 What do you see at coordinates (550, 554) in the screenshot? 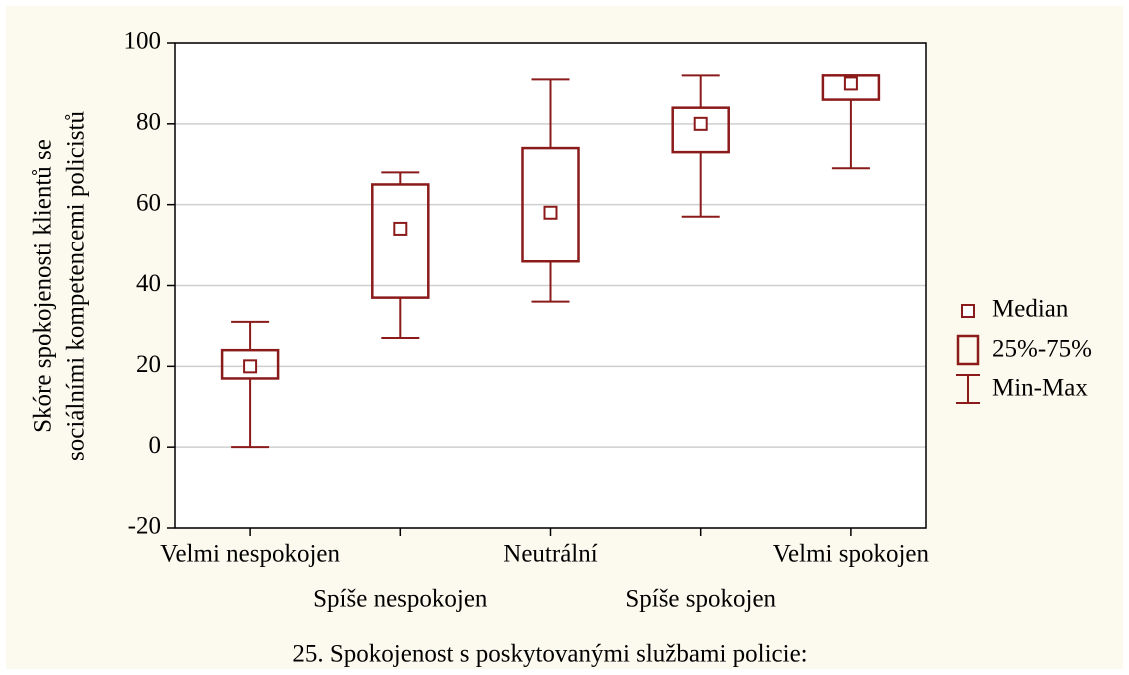
I see `x-tick-label: Neutrální` at bounding box center [550, 554].